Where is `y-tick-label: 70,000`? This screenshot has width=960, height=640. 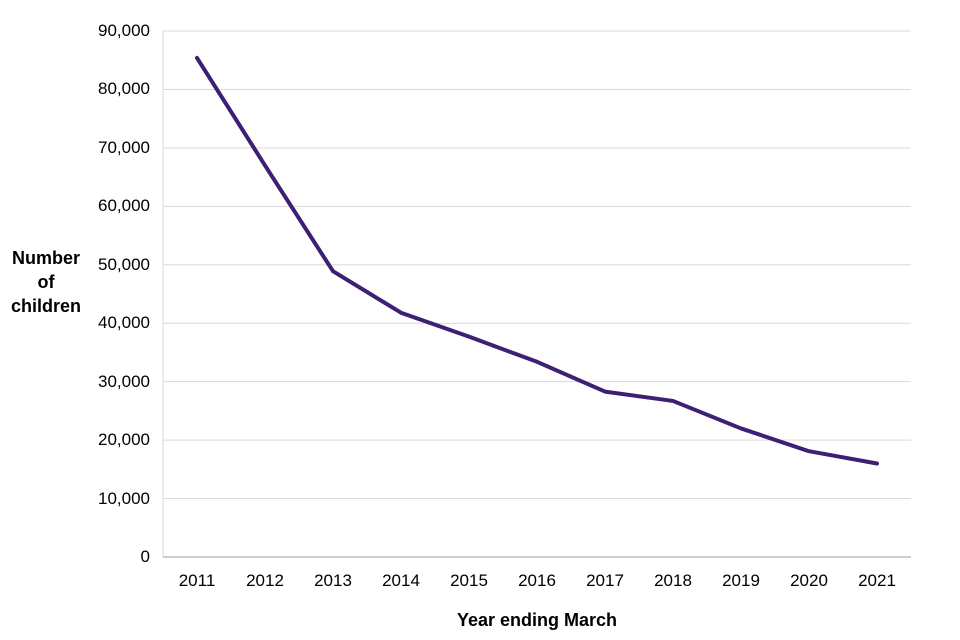
y-tick-label: 70,000 is located at coordinates (124, 147).